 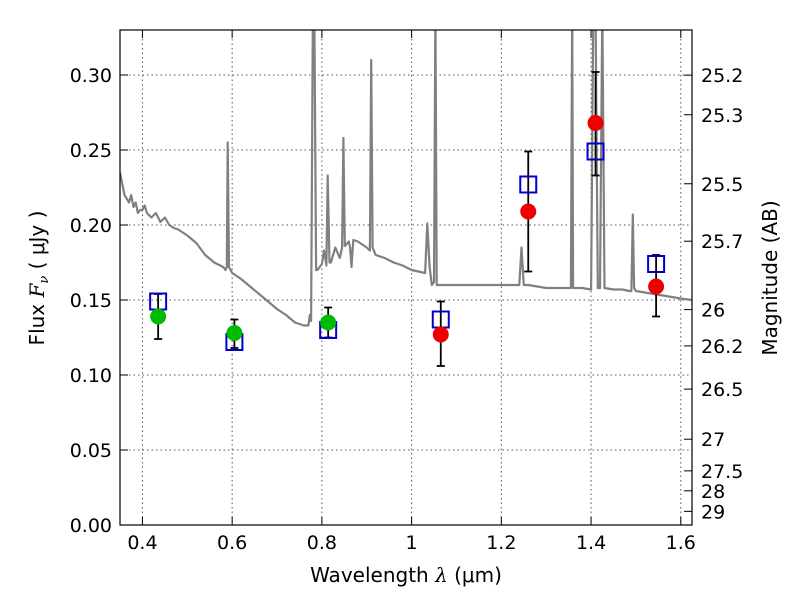 I want to click on y-tick-label: 0.00, so click(x=91, y=526).